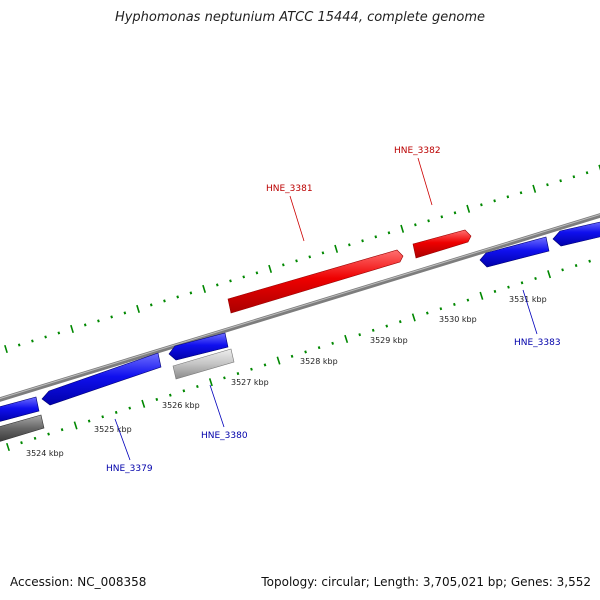  What do you see at coordinates (20, 409) in the screenshot?
I see `gene-left-edge` at bounding box center [20, 409].